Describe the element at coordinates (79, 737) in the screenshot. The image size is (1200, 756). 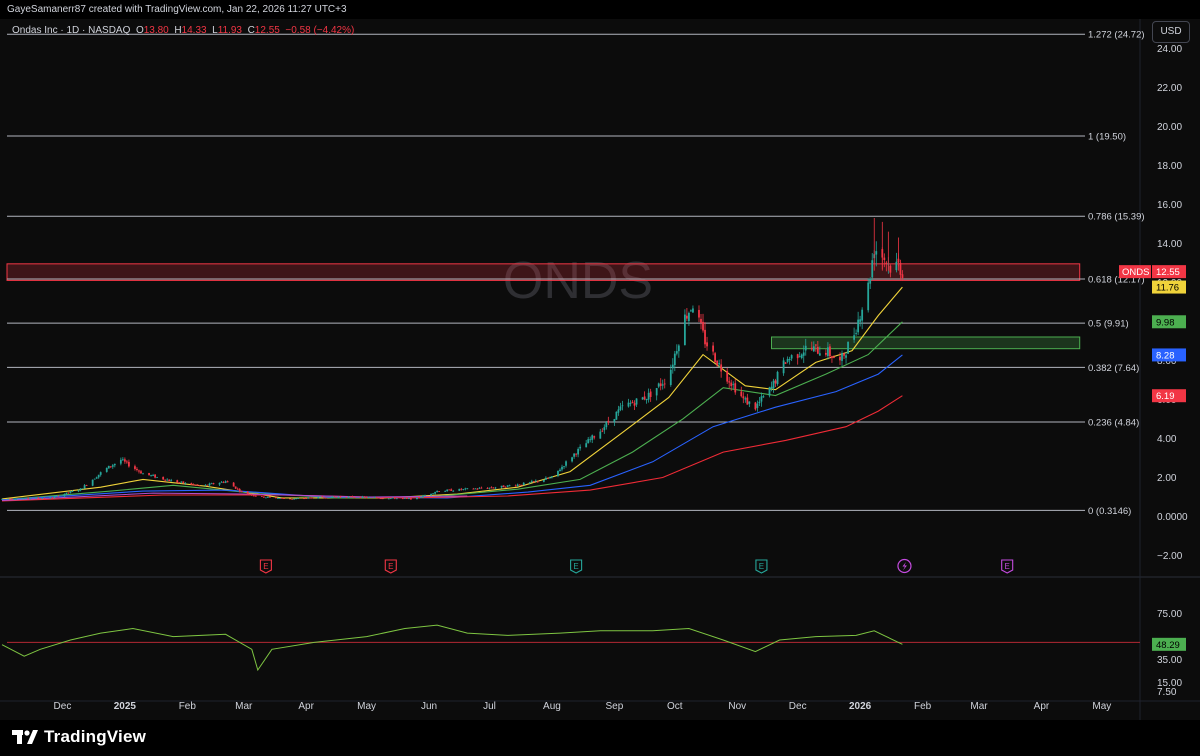
I see `tradingview-logo: TradingView` at that location.